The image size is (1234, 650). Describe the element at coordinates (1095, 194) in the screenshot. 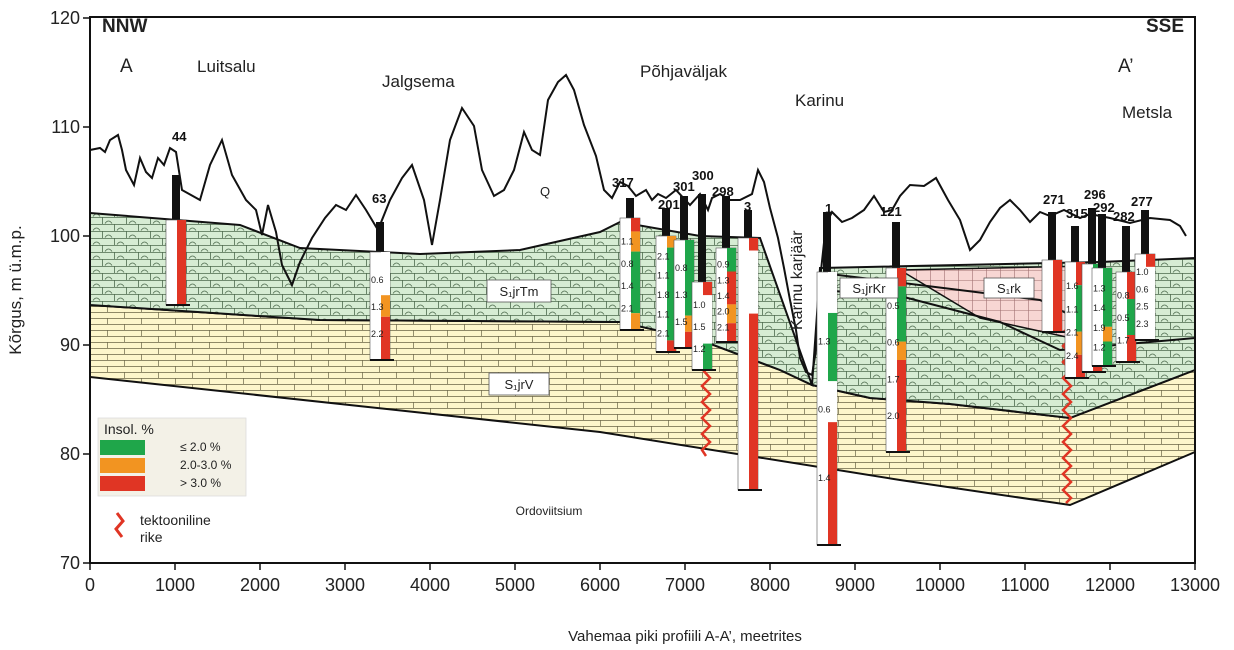

I see `well-id: 296` at that location.